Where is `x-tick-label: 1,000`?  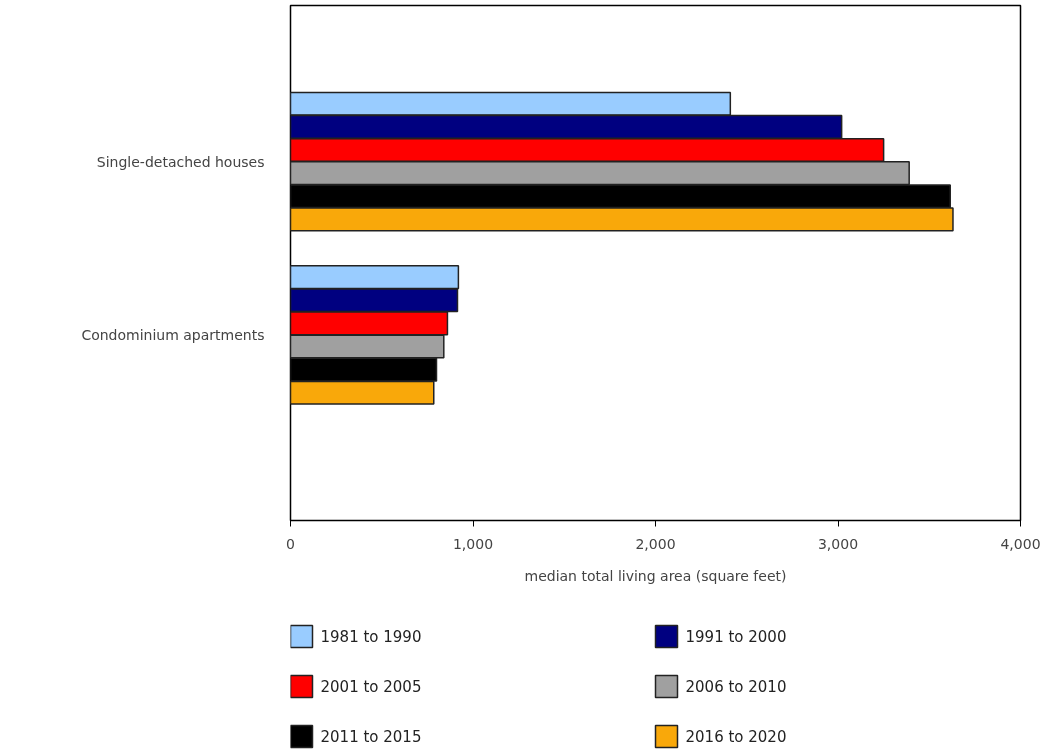 x-tick-label: 1,000 is located at coordinates (473, 543).